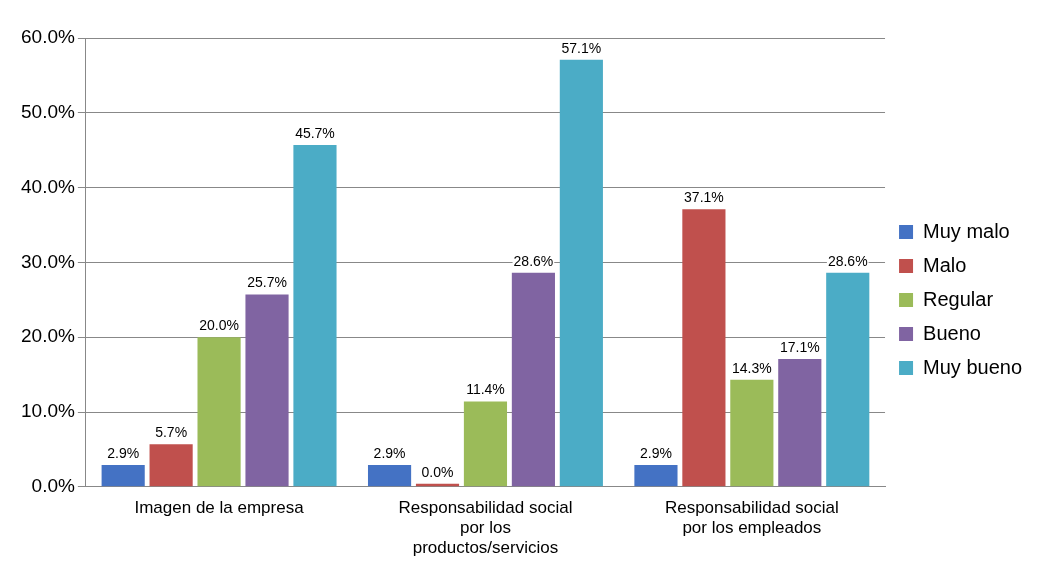  I want to click on data-label: 0.0%, so click(437, 471).